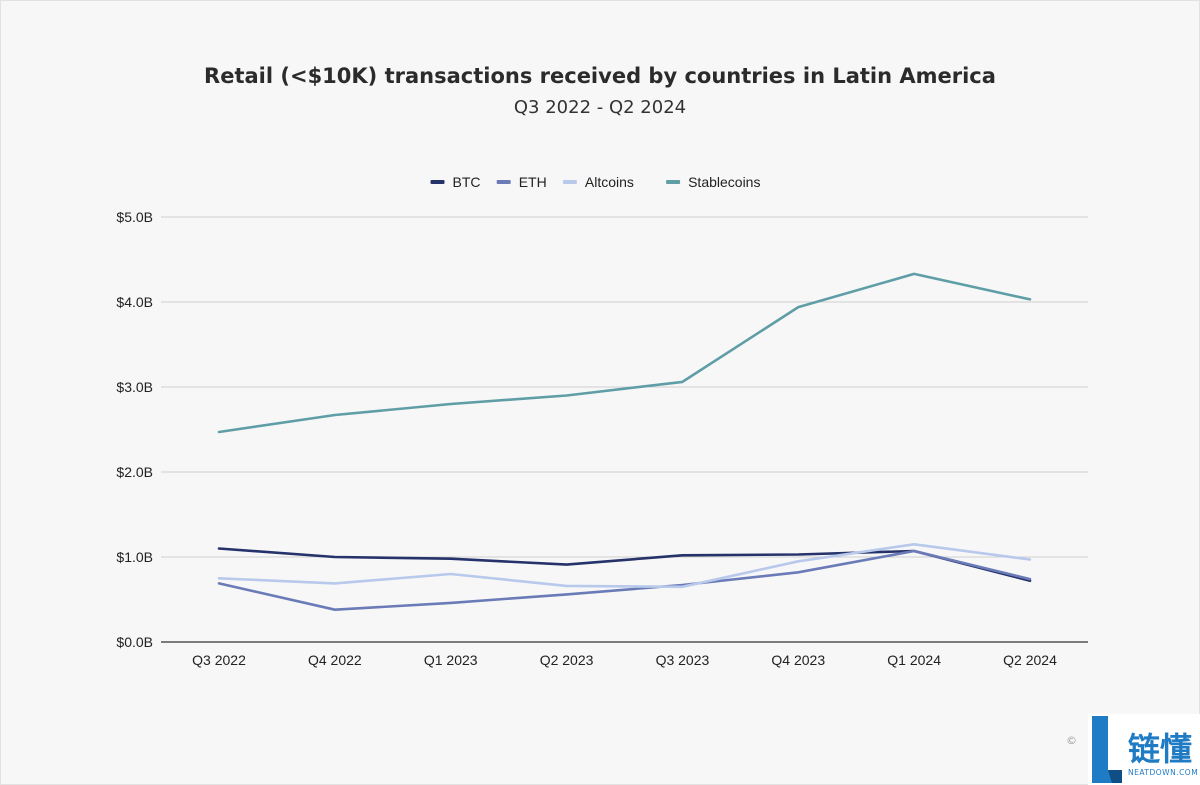 The image size is (1200, 785). I want to click on series-line-stablecoins, so click(624, 353).